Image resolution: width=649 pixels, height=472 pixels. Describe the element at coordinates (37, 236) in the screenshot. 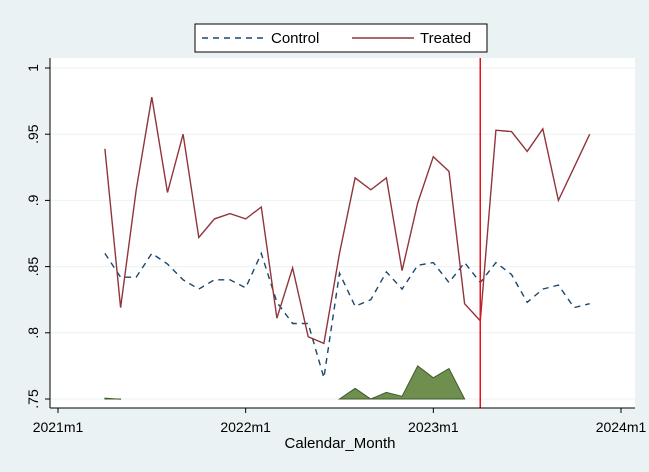

I see `y-ticks: 1 .95 .9 .85 .8 .75` at that location.